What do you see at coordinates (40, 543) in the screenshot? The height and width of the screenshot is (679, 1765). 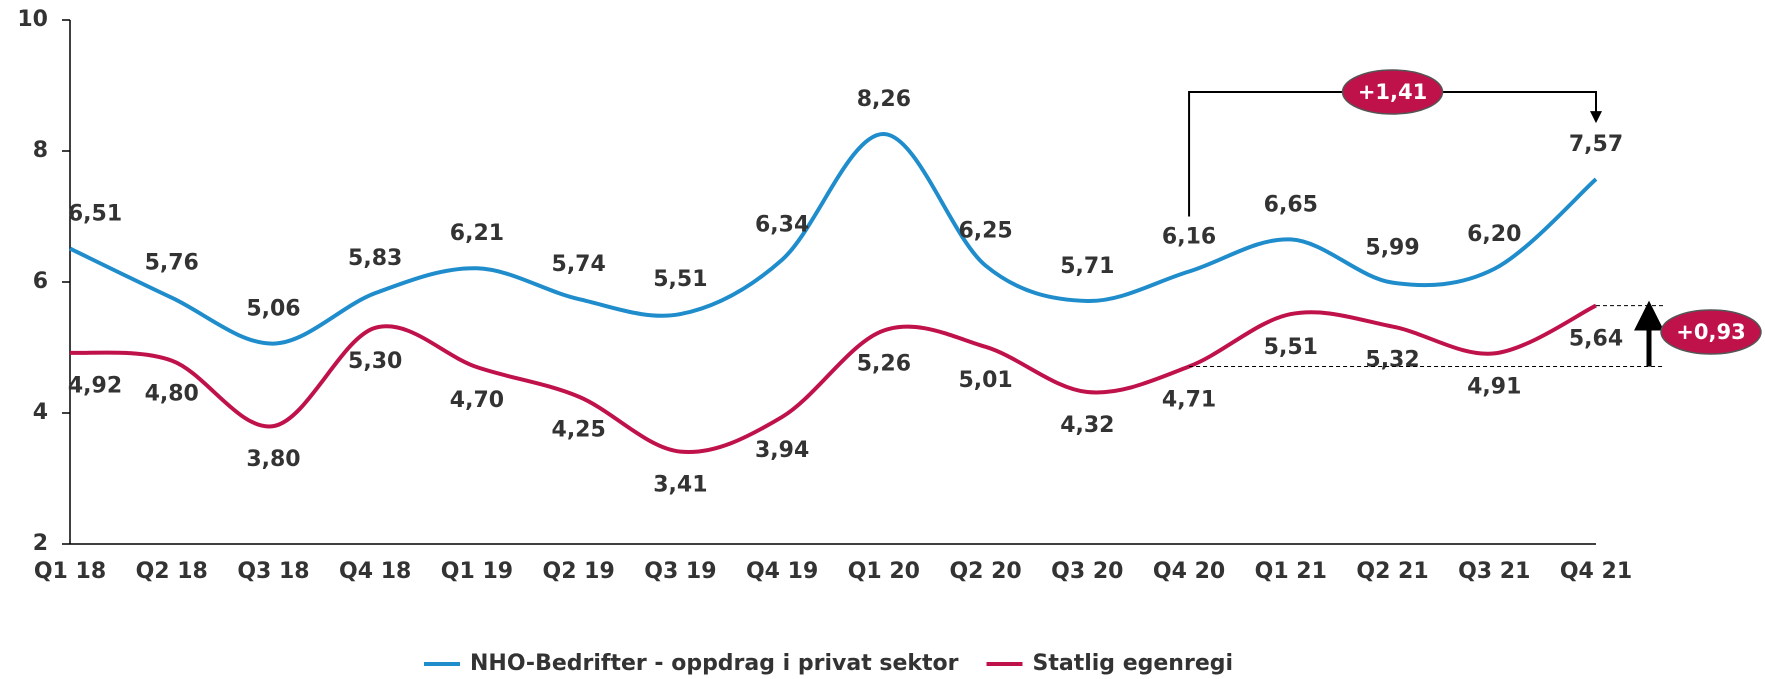 I see `y-tick-label: 2` at bounding box center [40, 543].